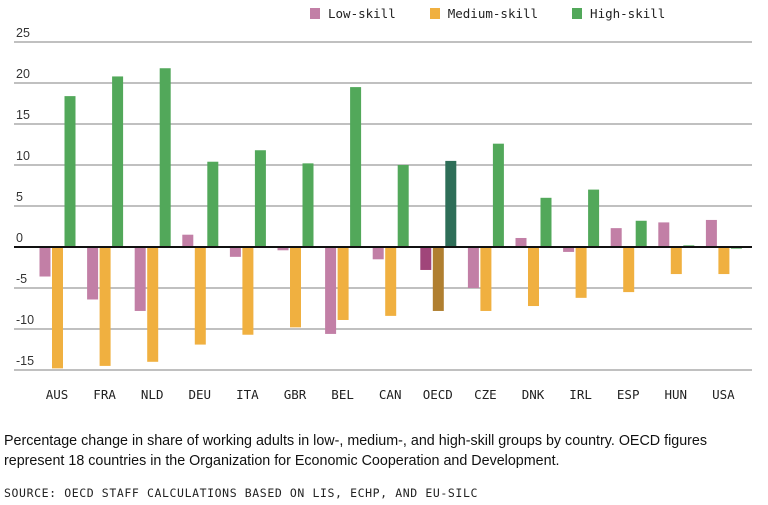 The image size is (768, 505). I want to click on y-tick-label: -10, so click(25, 320).